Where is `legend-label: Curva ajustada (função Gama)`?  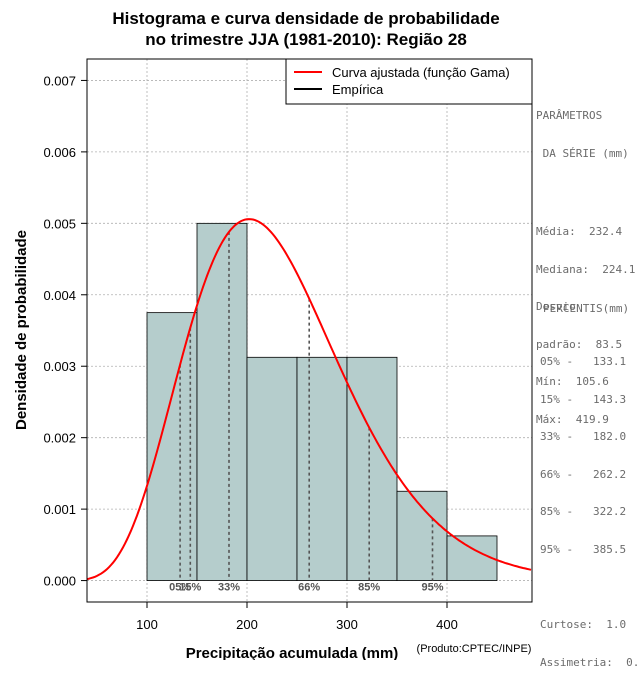
legend-label: Curva ajustada (função Gama) is located at coordinates (421, 72).